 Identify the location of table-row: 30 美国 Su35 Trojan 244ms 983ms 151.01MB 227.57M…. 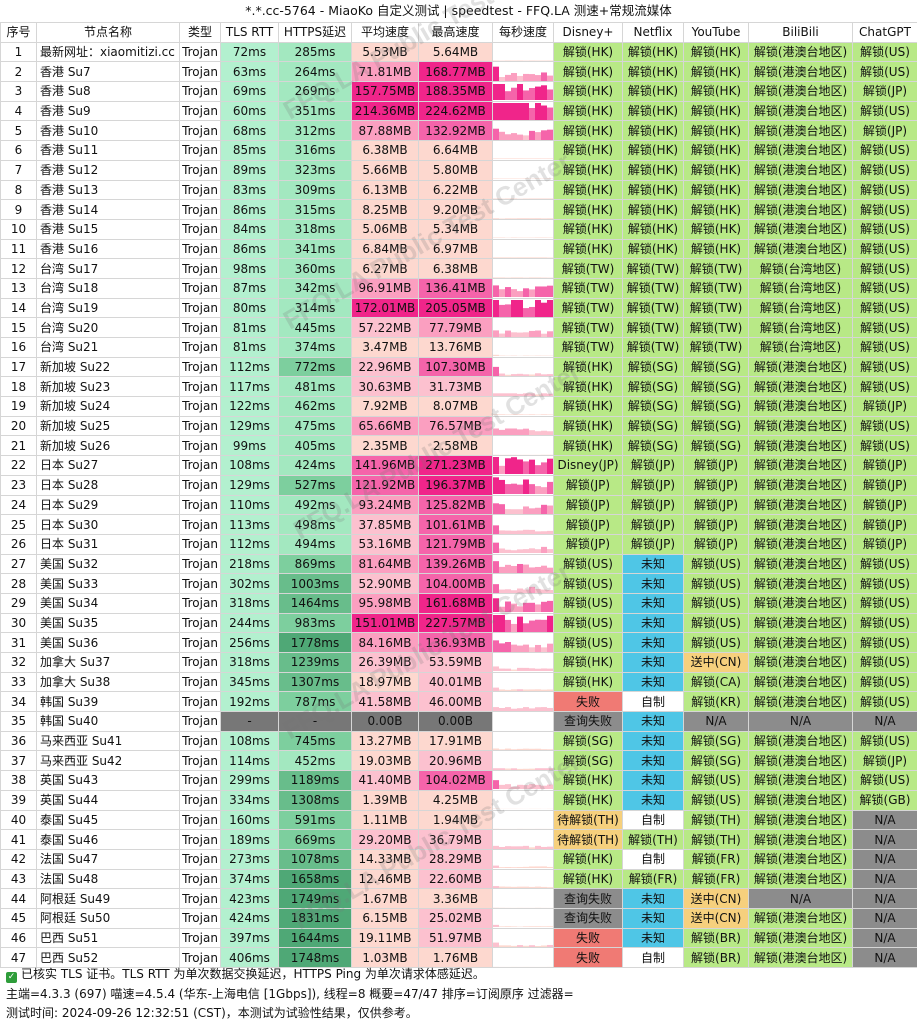
(458, 623).